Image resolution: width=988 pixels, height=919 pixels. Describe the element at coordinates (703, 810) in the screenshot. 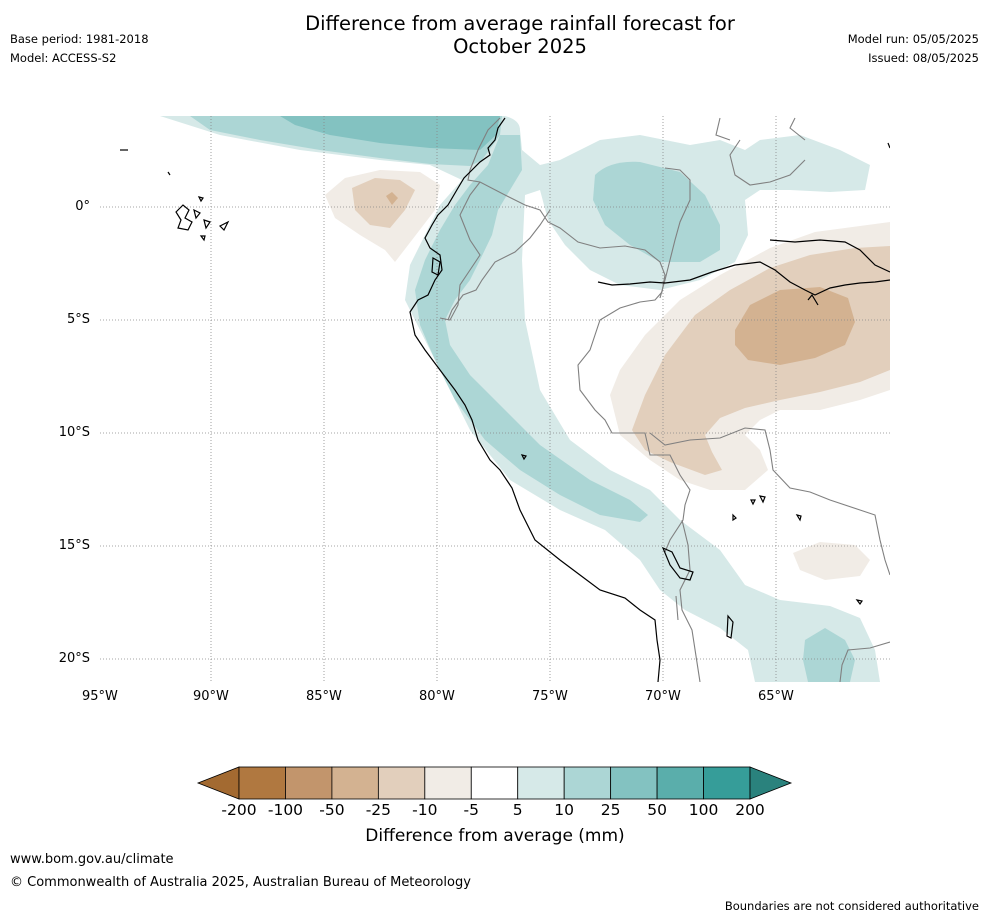

I see `colorbar-tick-label: 100` at that location.